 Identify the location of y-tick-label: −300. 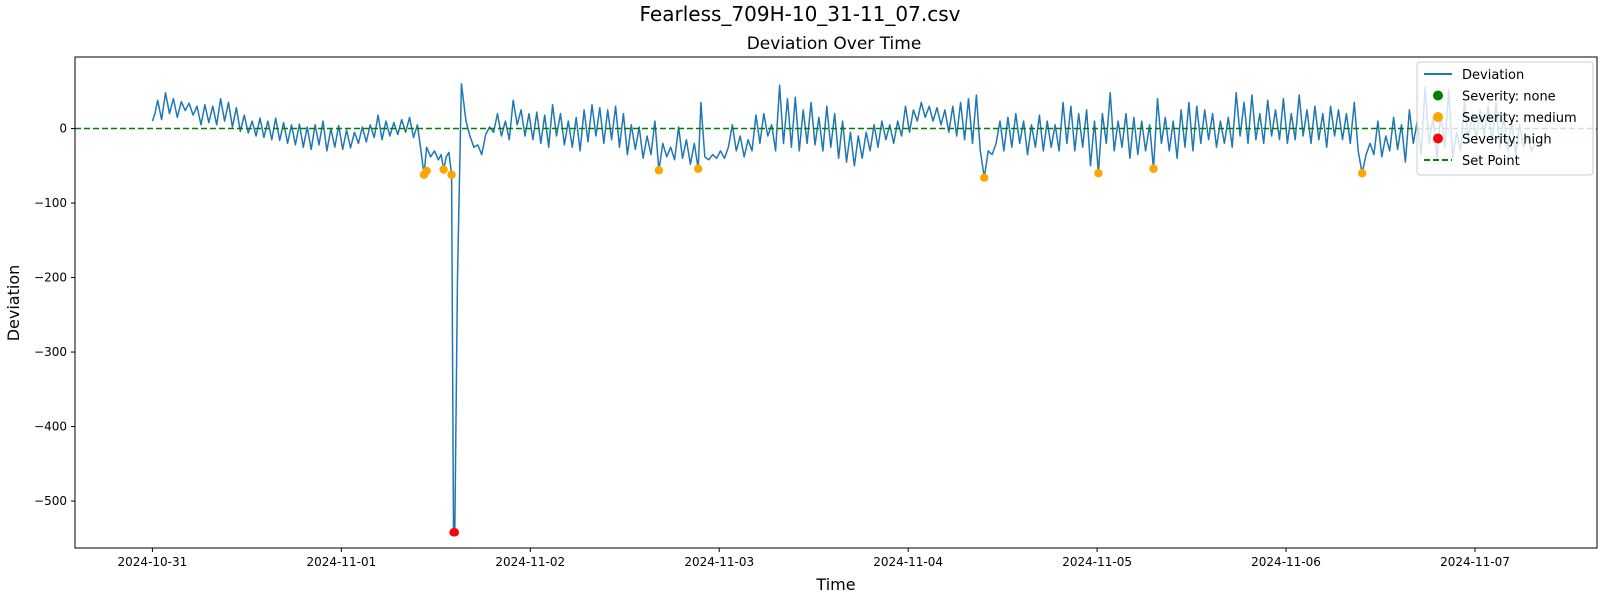
(50, 352).